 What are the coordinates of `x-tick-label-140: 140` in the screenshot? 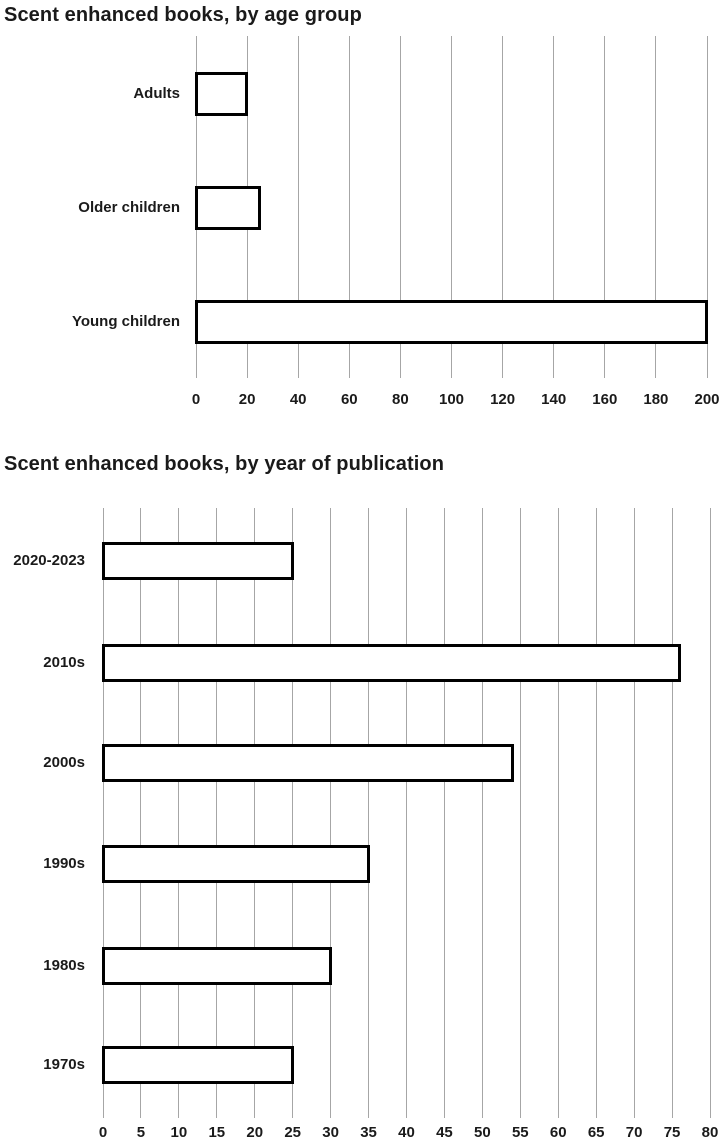 It's located at (554, 399).